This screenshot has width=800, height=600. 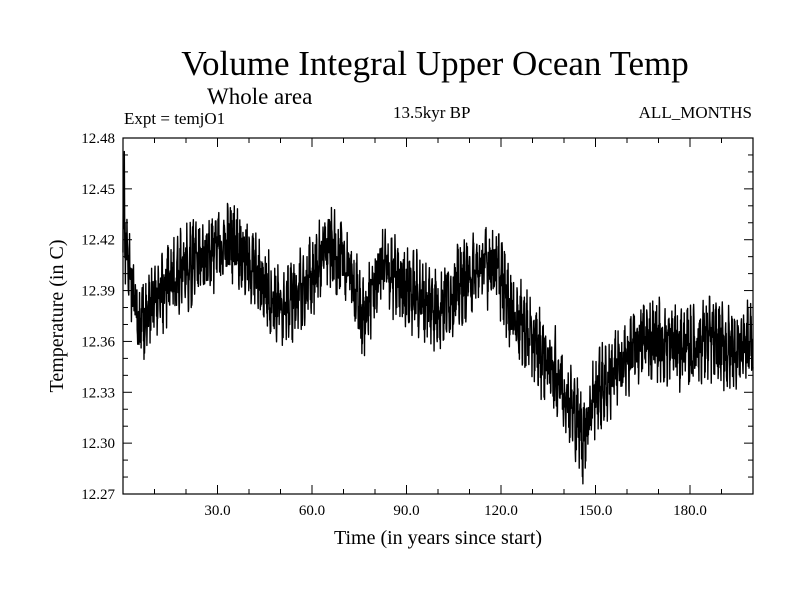 What do you see at coordinates (312, 511) in the screenshot?
I see `x-tick-label: 60.0` at bounding box center [312, 511].